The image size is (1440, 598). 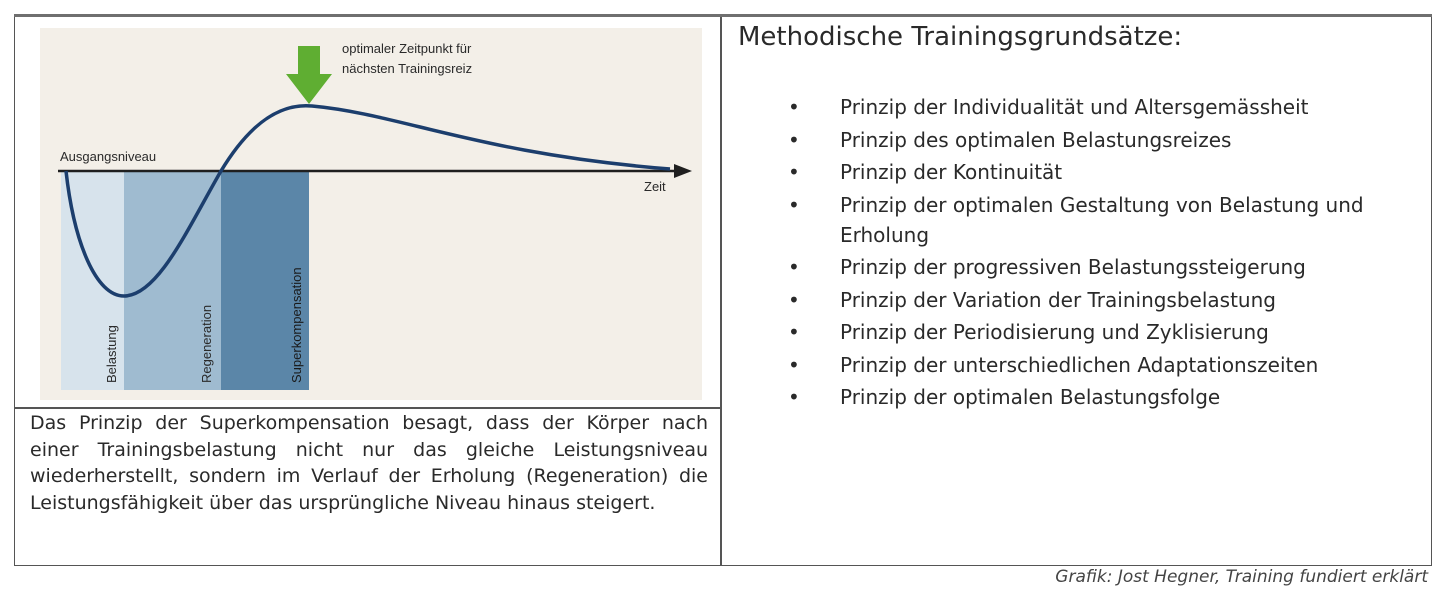 I want to click on phase-label-belastung: Belastung, so click(x=111, y=354).